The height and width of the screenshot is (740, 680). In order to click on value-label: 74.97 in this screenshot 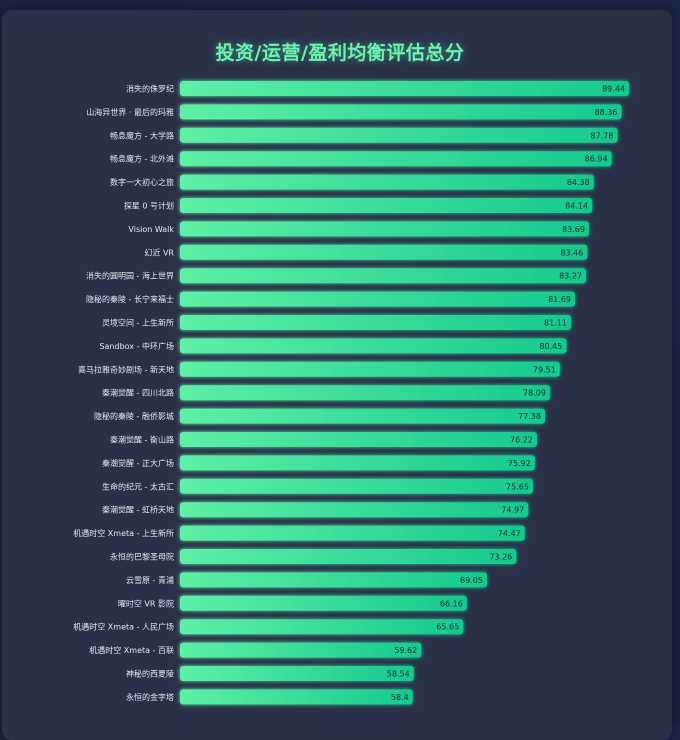, I will do `click(512, 510)`.